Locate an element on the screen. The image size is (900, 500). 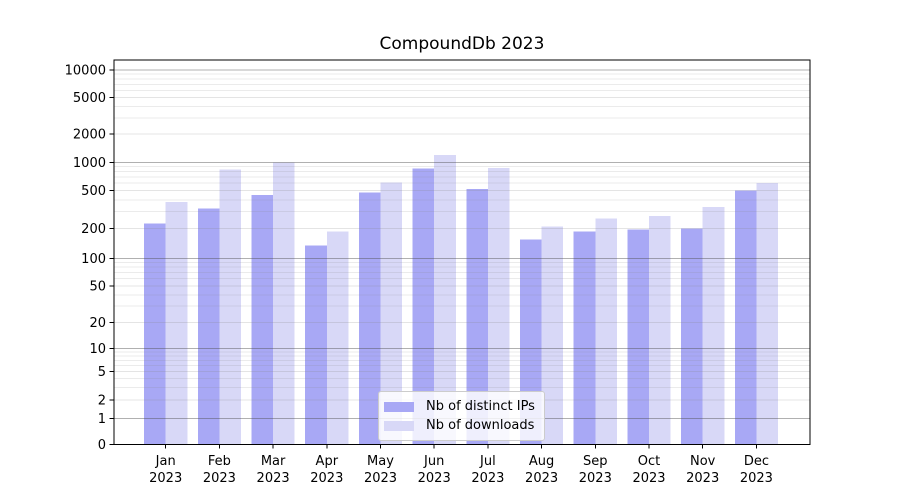
y-tick-label: 100 is located at coordinates (93, 259).